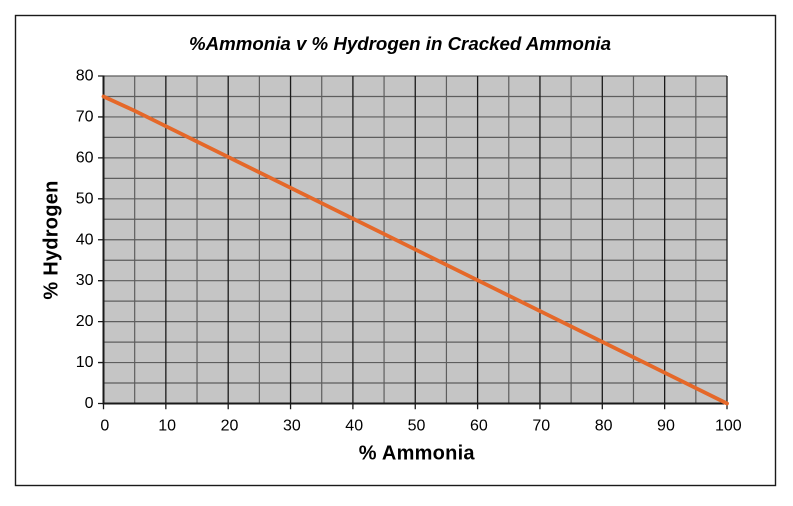  What do you see at coordinates (417, 453) in the screenshot?
I see `svg-text: % Ammonia` at bounding box center [417, 453].